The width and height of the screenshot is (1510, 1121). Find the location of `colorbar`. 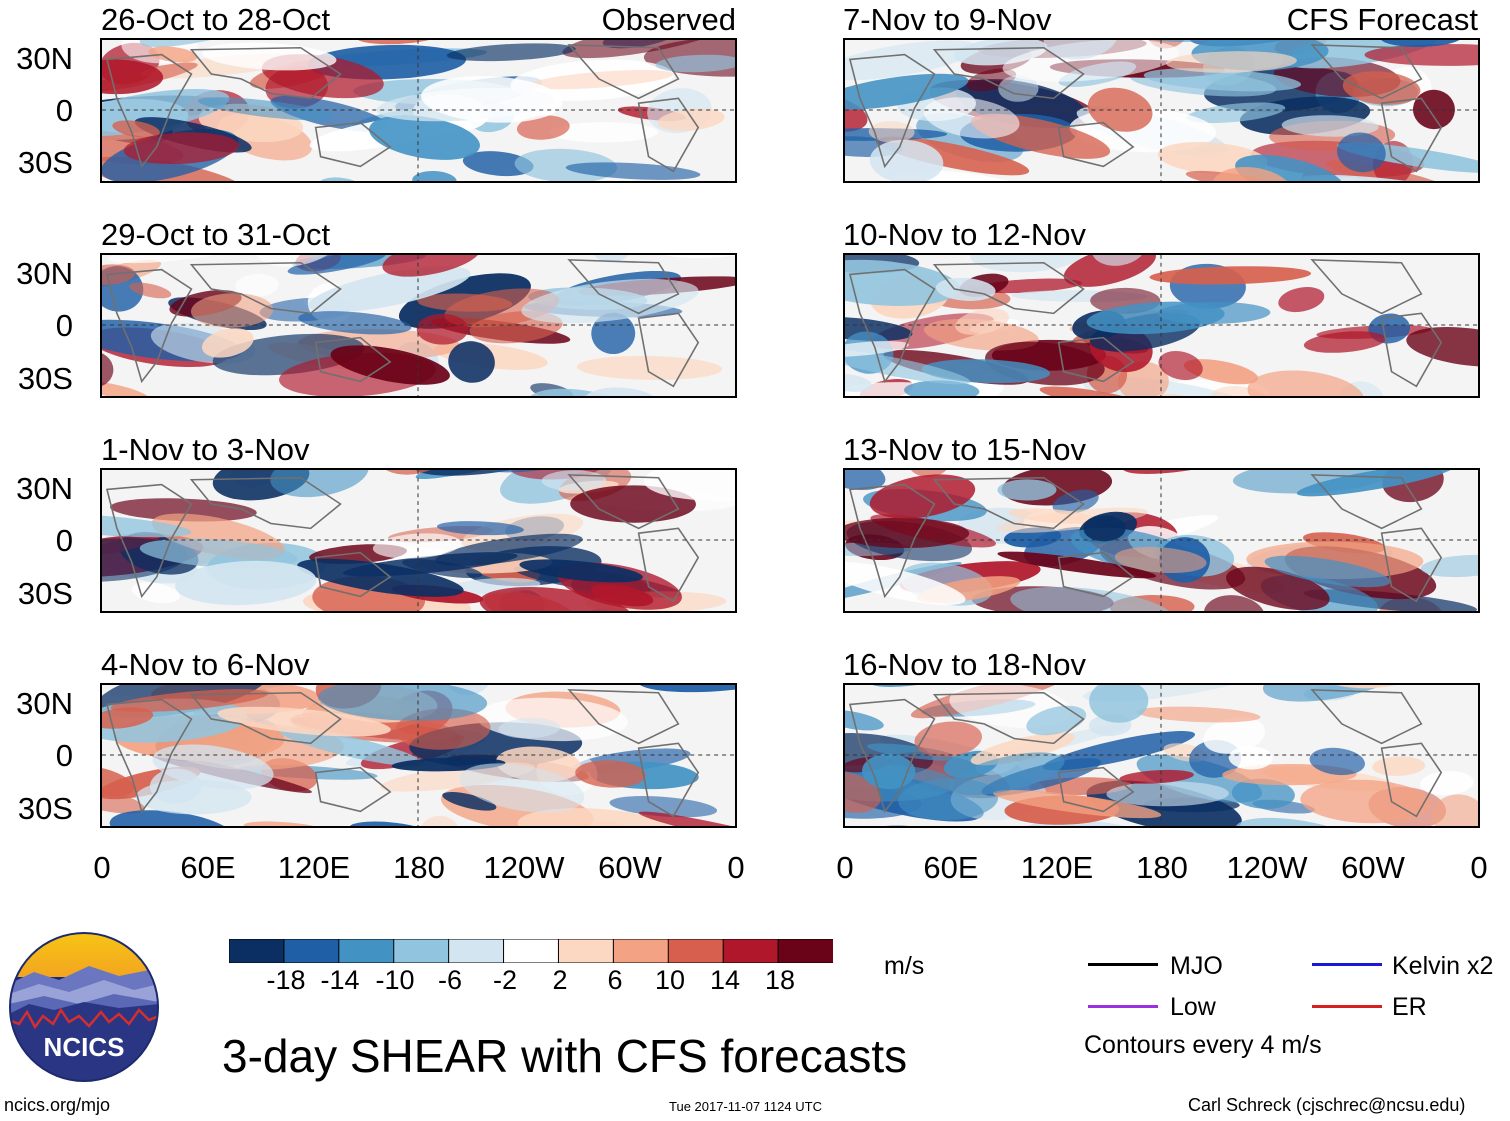

colorbar is located at coordinates (531, 951).